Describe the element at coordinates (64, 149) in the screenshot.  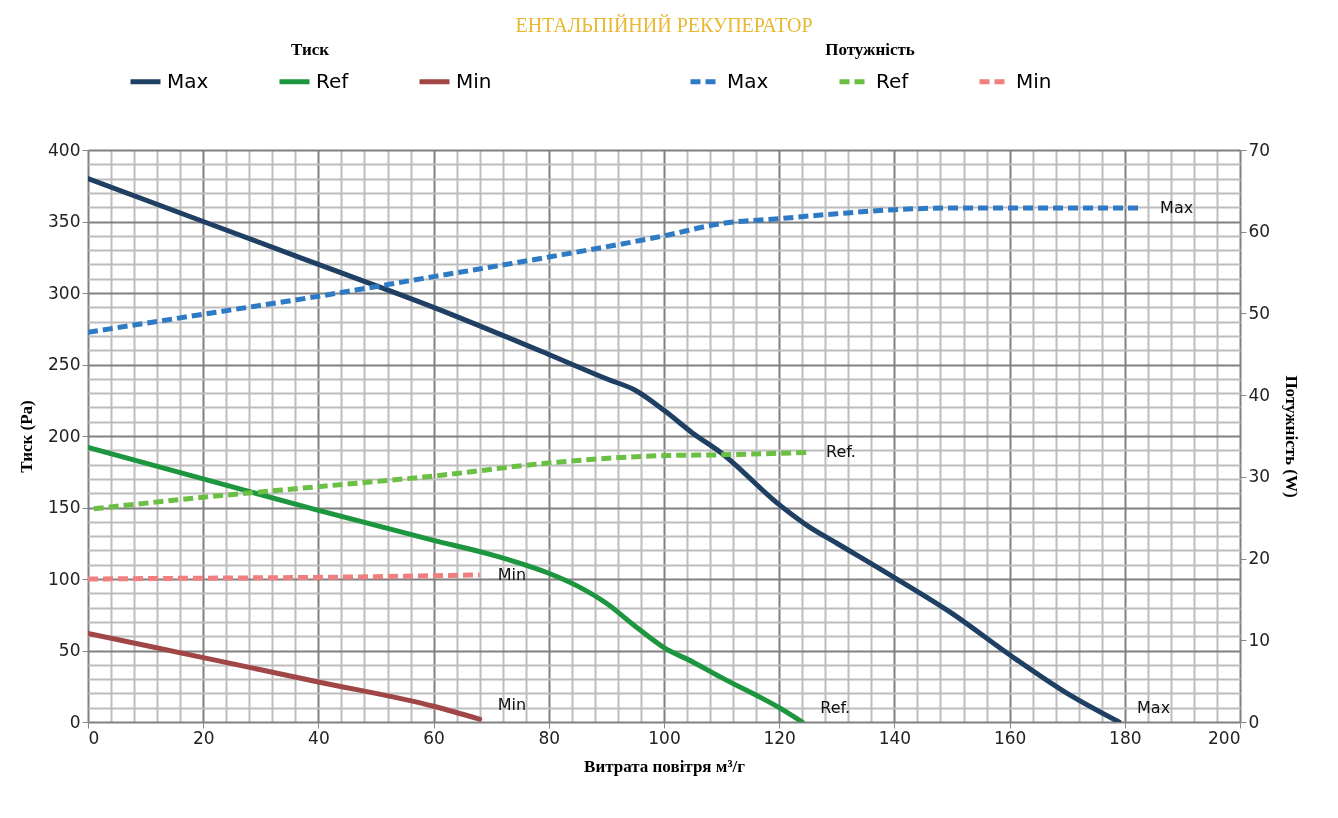
I see `y-tick-label: 400` at that location.